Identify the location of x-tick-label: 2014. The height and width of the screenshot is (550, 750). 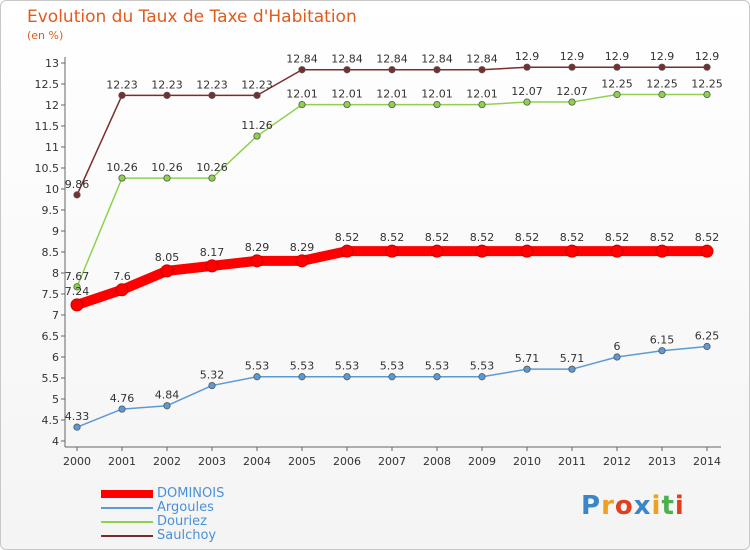
(707, 461).